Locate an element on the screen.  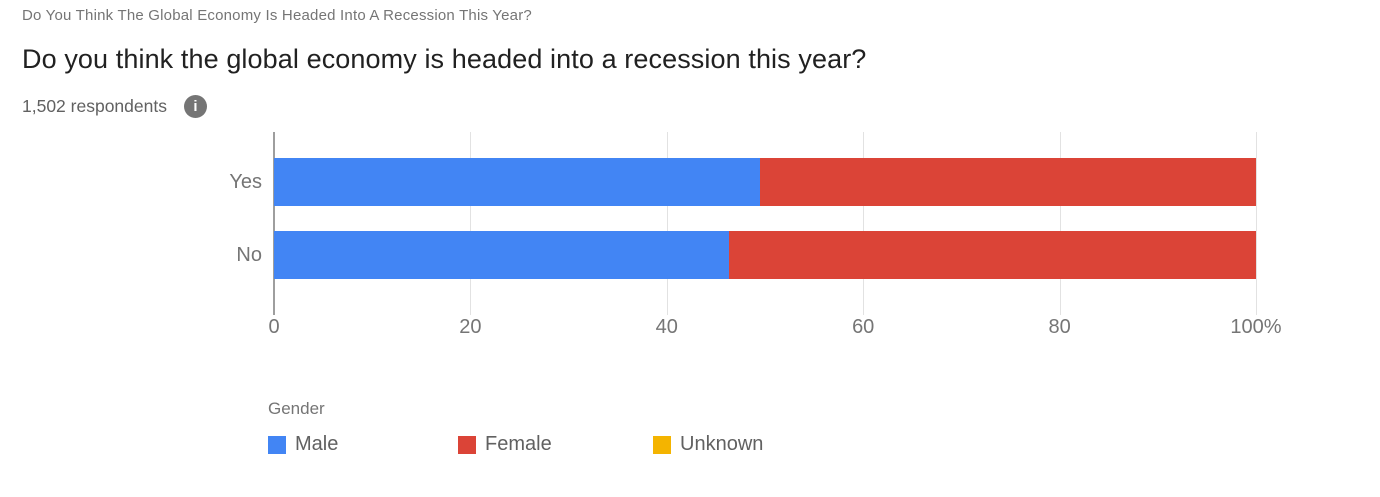
bar-yes is located at coordinates (765, 182).